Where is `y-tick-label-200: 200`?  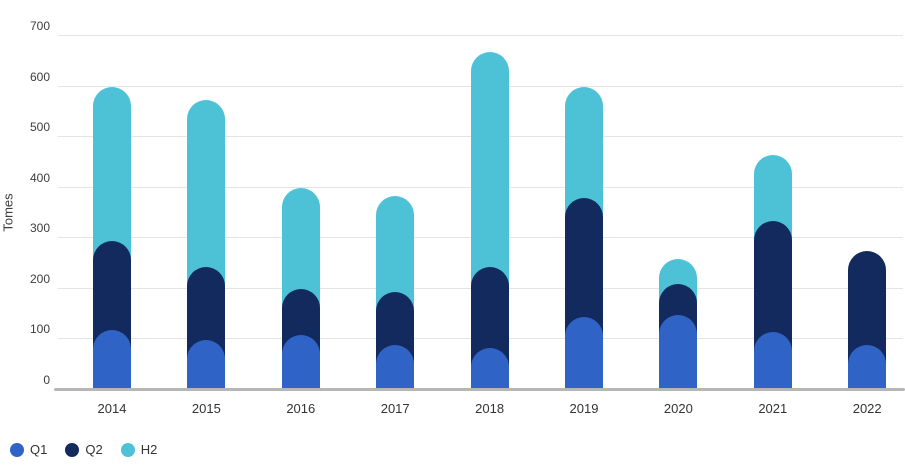
y-tick-label-200: 200 is located at coordinates (39, 278).